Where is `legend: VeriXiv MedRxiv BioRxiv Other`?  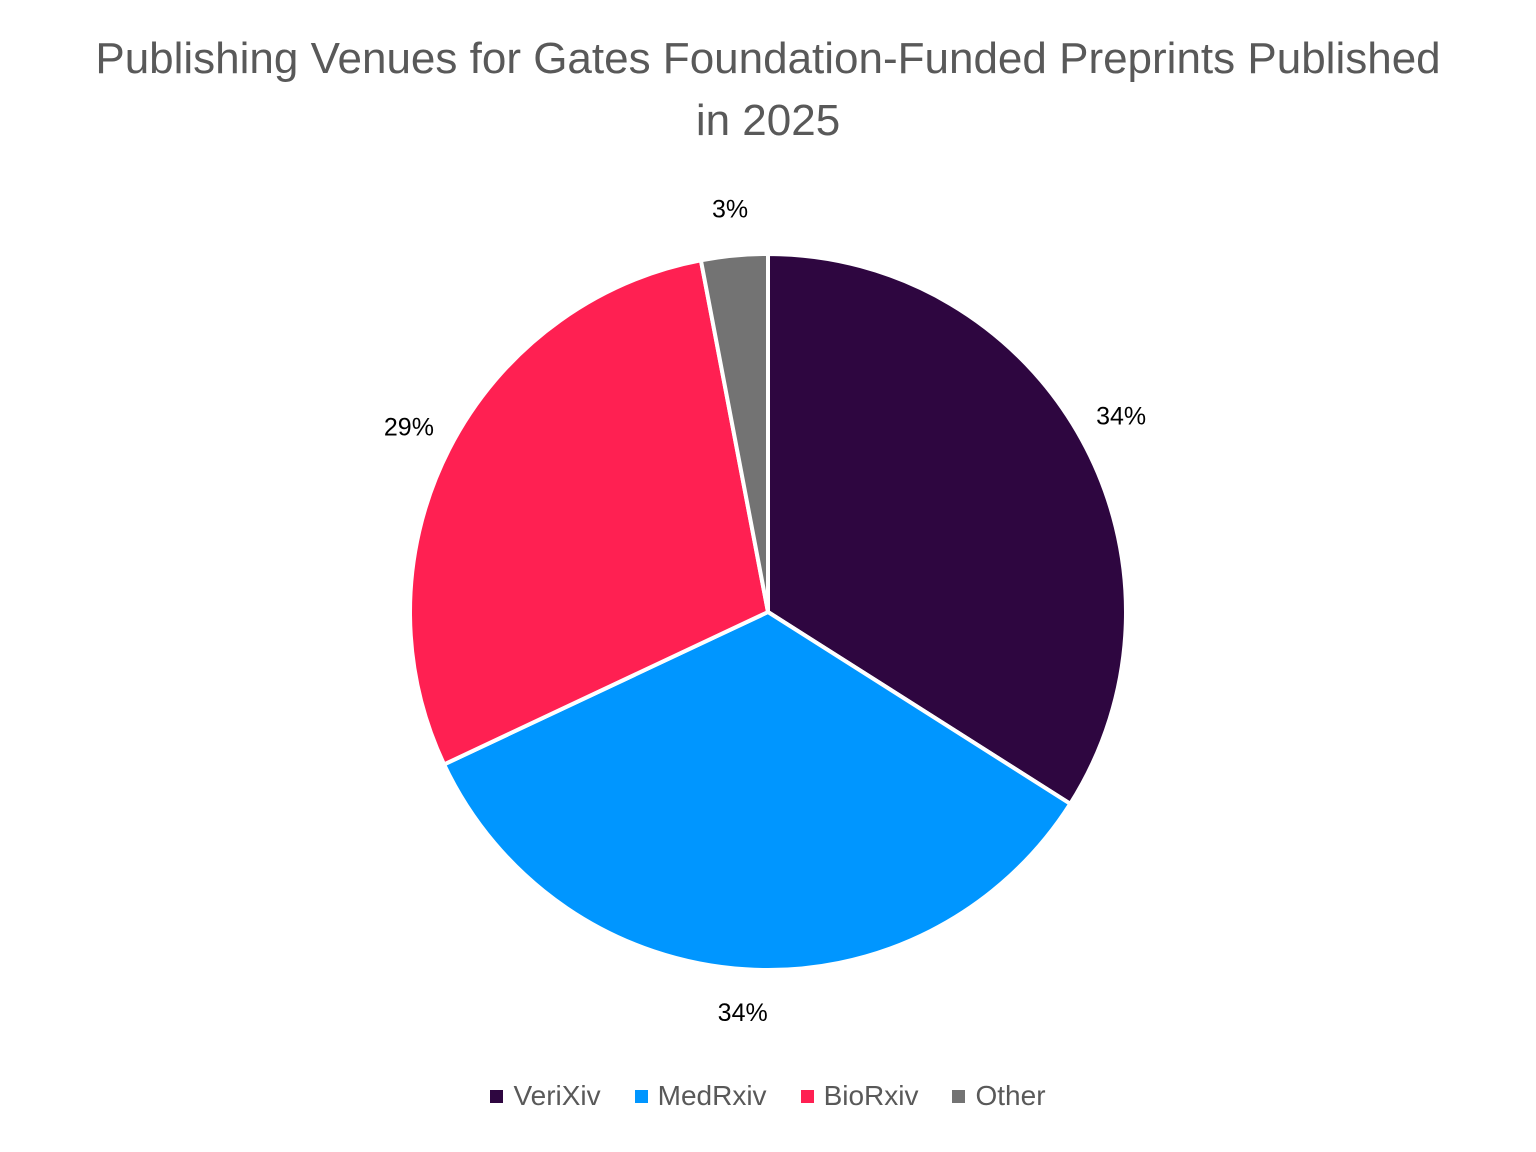
legend: VeriXiv MedRxiv BioRxiv Other is located at coordinates (768, 1096).